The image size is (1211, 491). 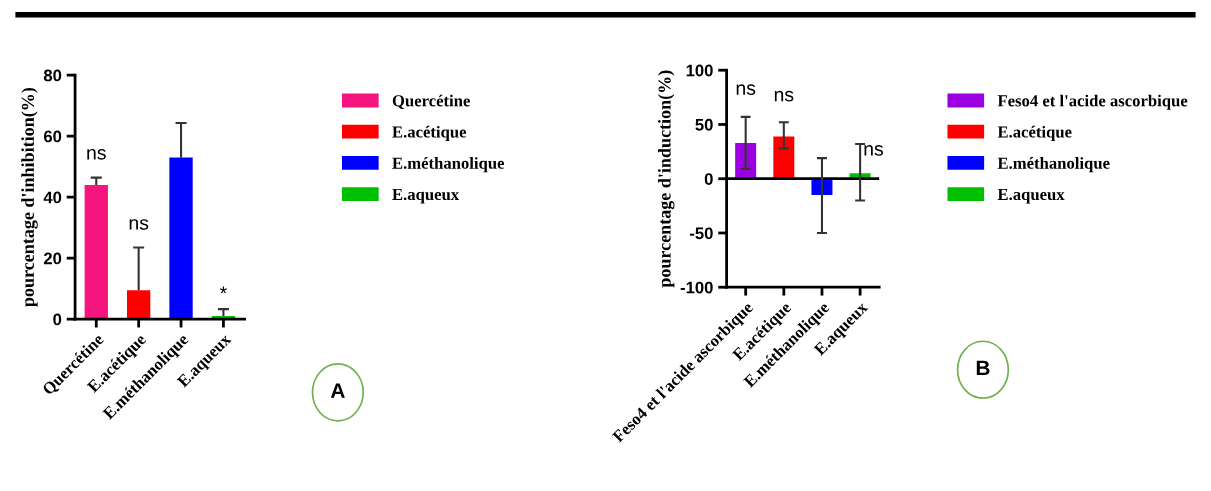 What do you see at coordinates (983, 368) in the screenshot?
I see `text: B` at bounding box center [983, 368].